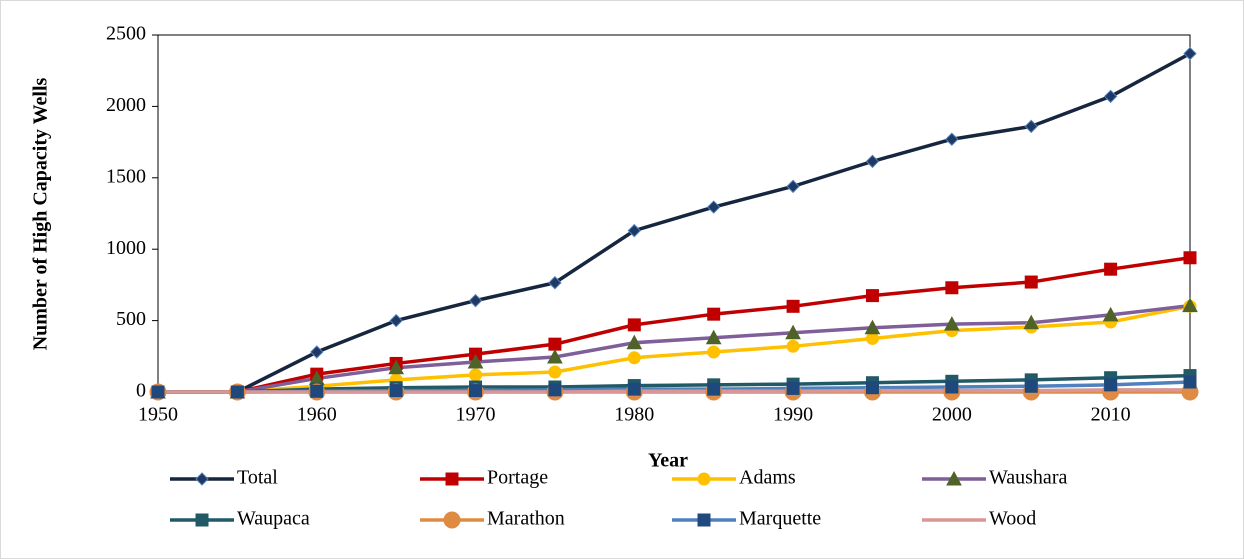 This screenshot has height=559, width=1244. Describe the element at coordinates (476, 415) in the screenshot. I see `x-tick-label: 1970` at that location.